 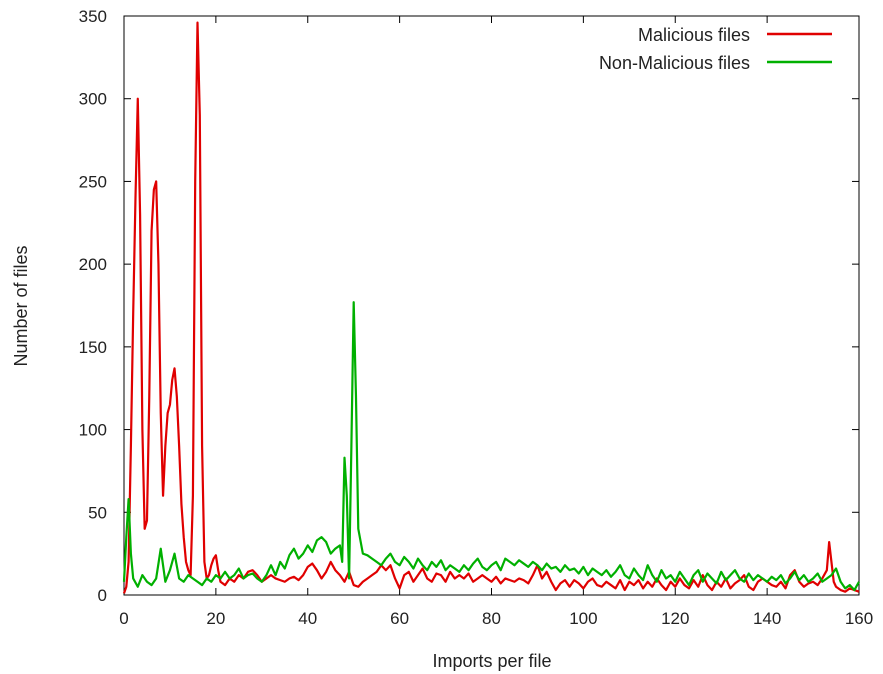 What do you see at coordinates (491, 618) in the screenshot?
I see `x-tick-label: 80` at bounding box center [491, 618].